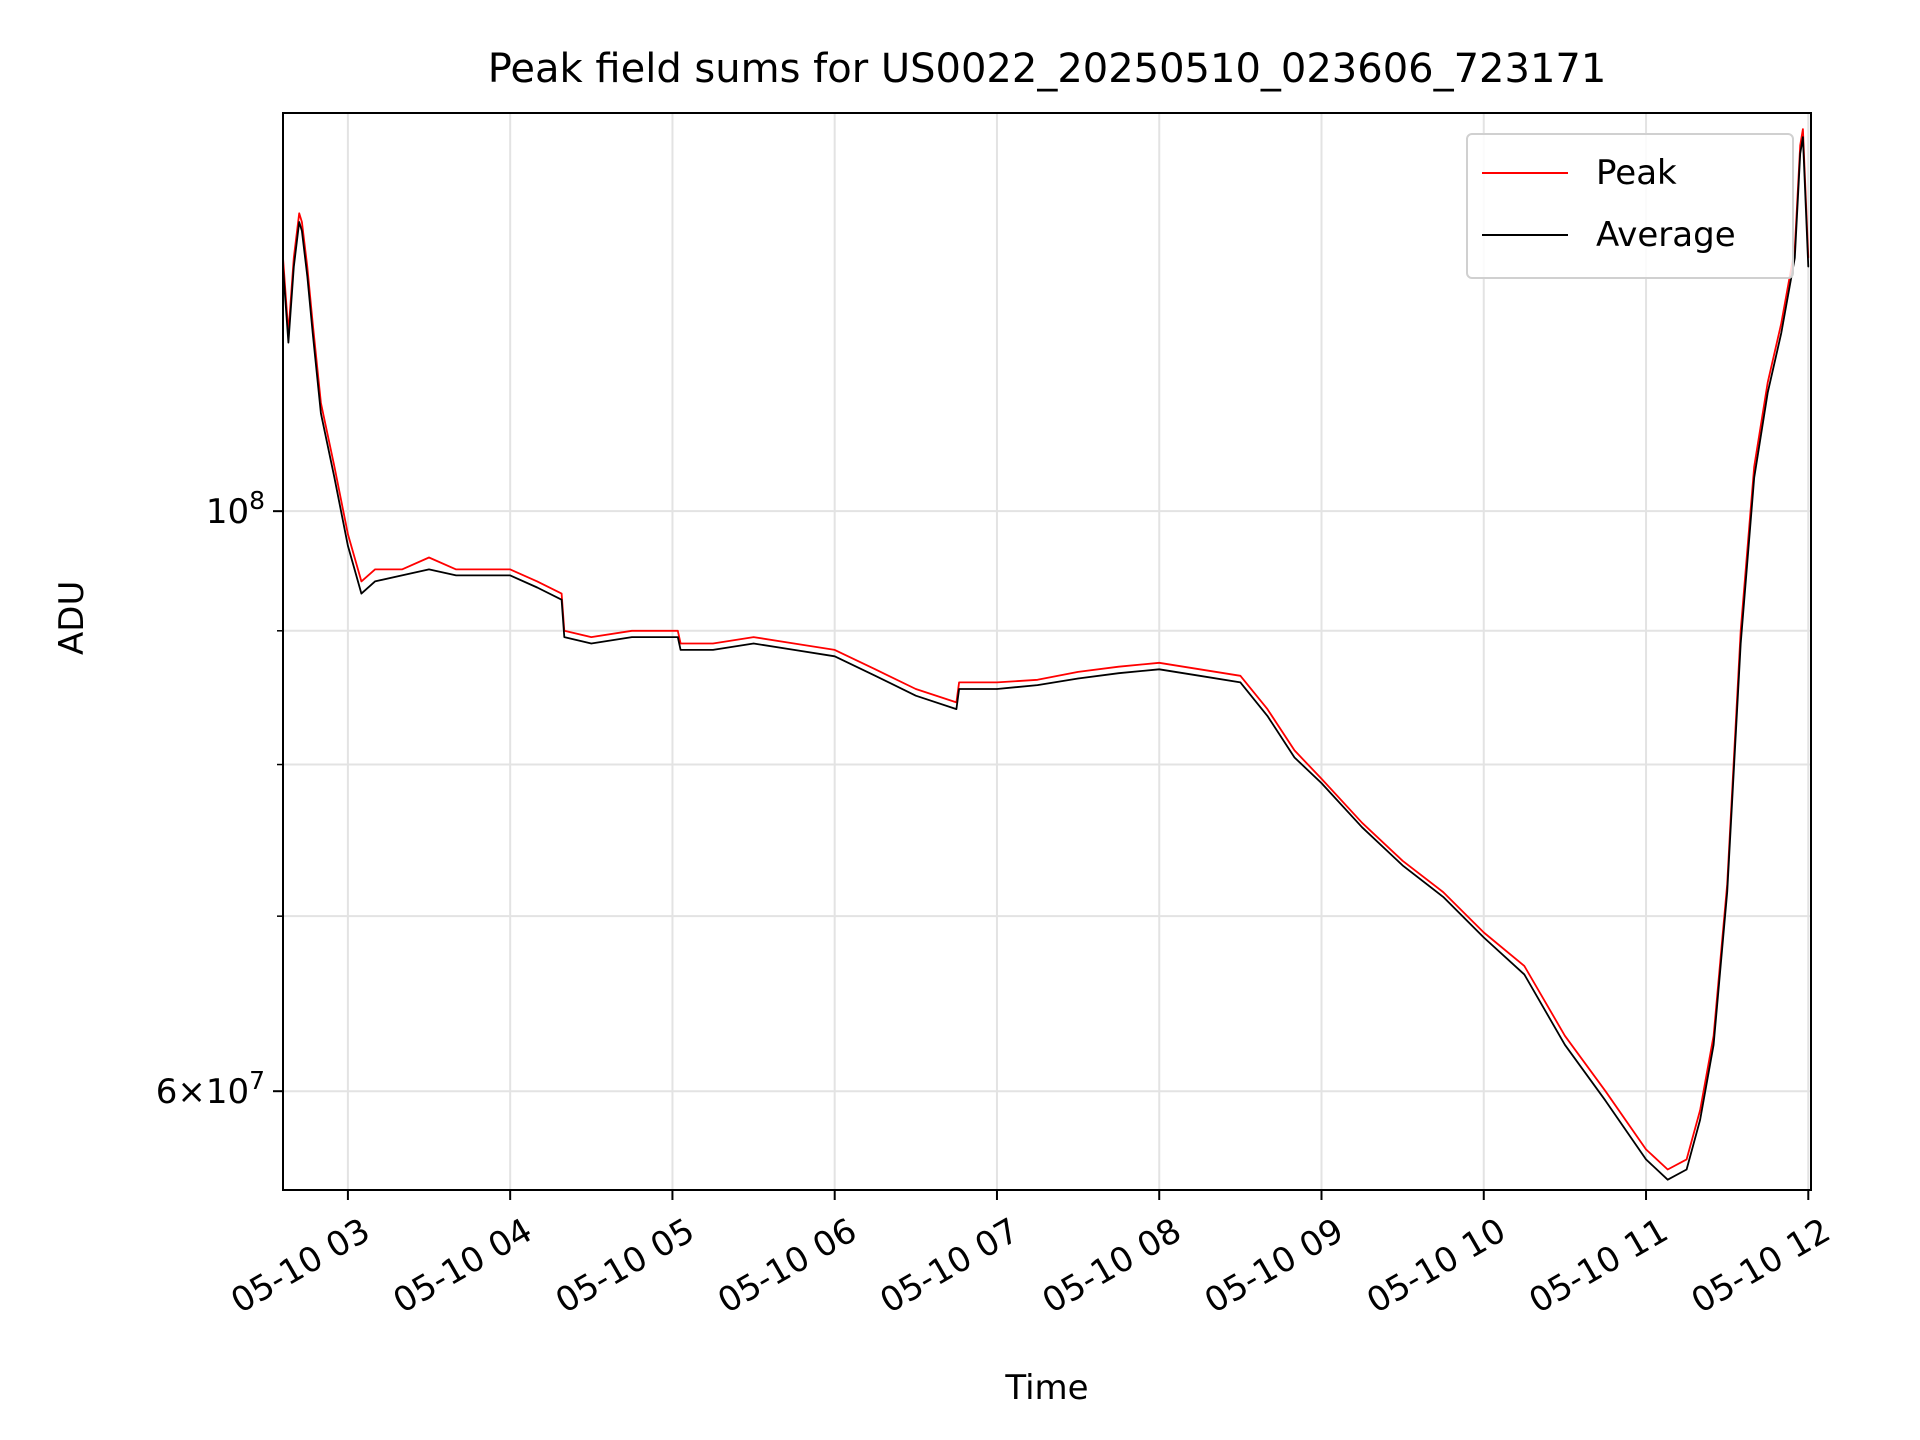 Image resolution: width=1920 pixels, height=1440 pixels. Describe the element at coordinates (625, 1266) in the screenshot. I see `x-tick-label: 05-10 05` at that location.